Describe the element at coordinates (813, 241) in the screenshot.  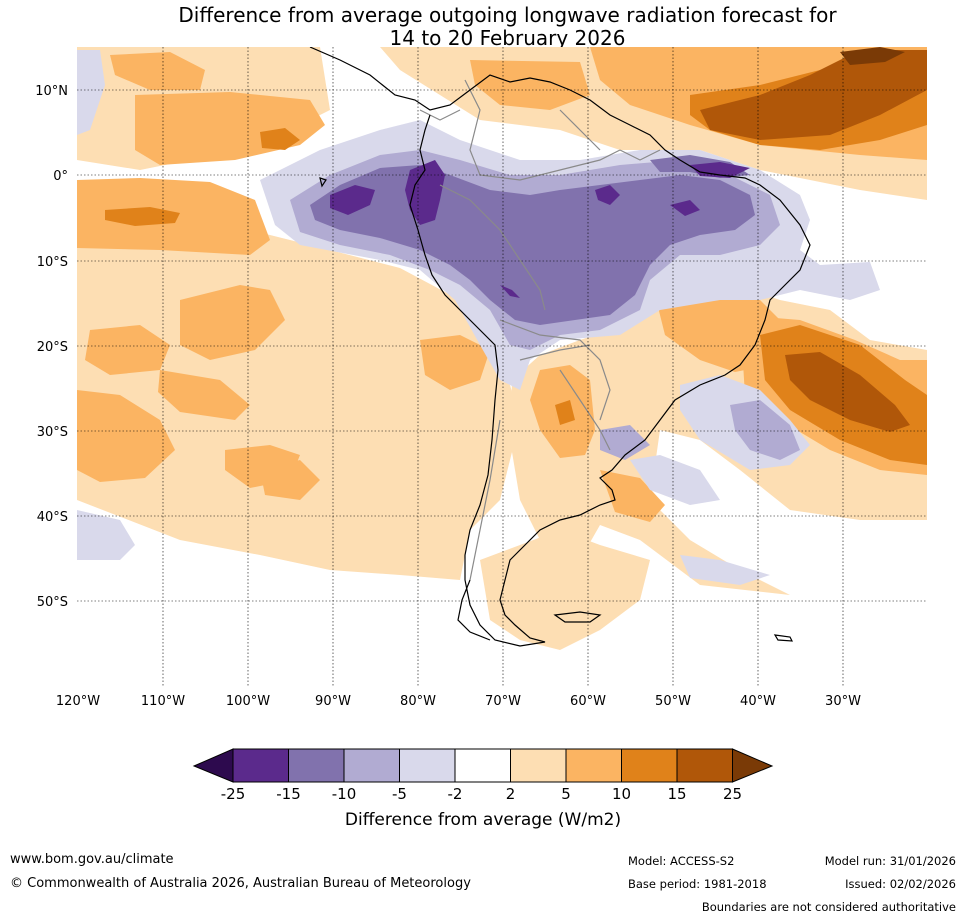
I see `anomaly-15-to-25-regions` at that location.